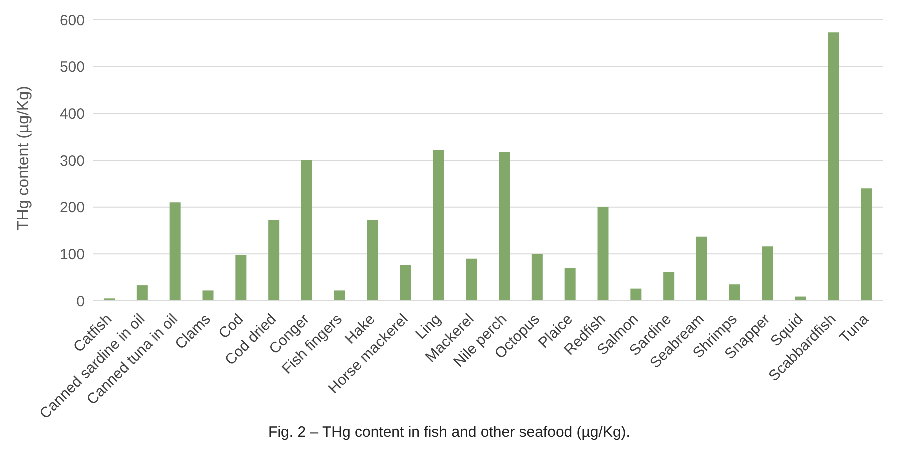  I want to click on y-tick-label: 200, so click(72, 208).